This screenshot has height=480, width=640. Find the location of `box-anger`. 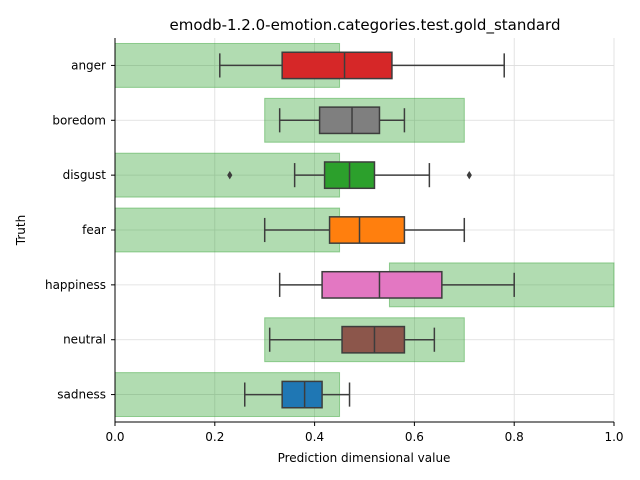

box-anger is located at coordinates (362, 65).